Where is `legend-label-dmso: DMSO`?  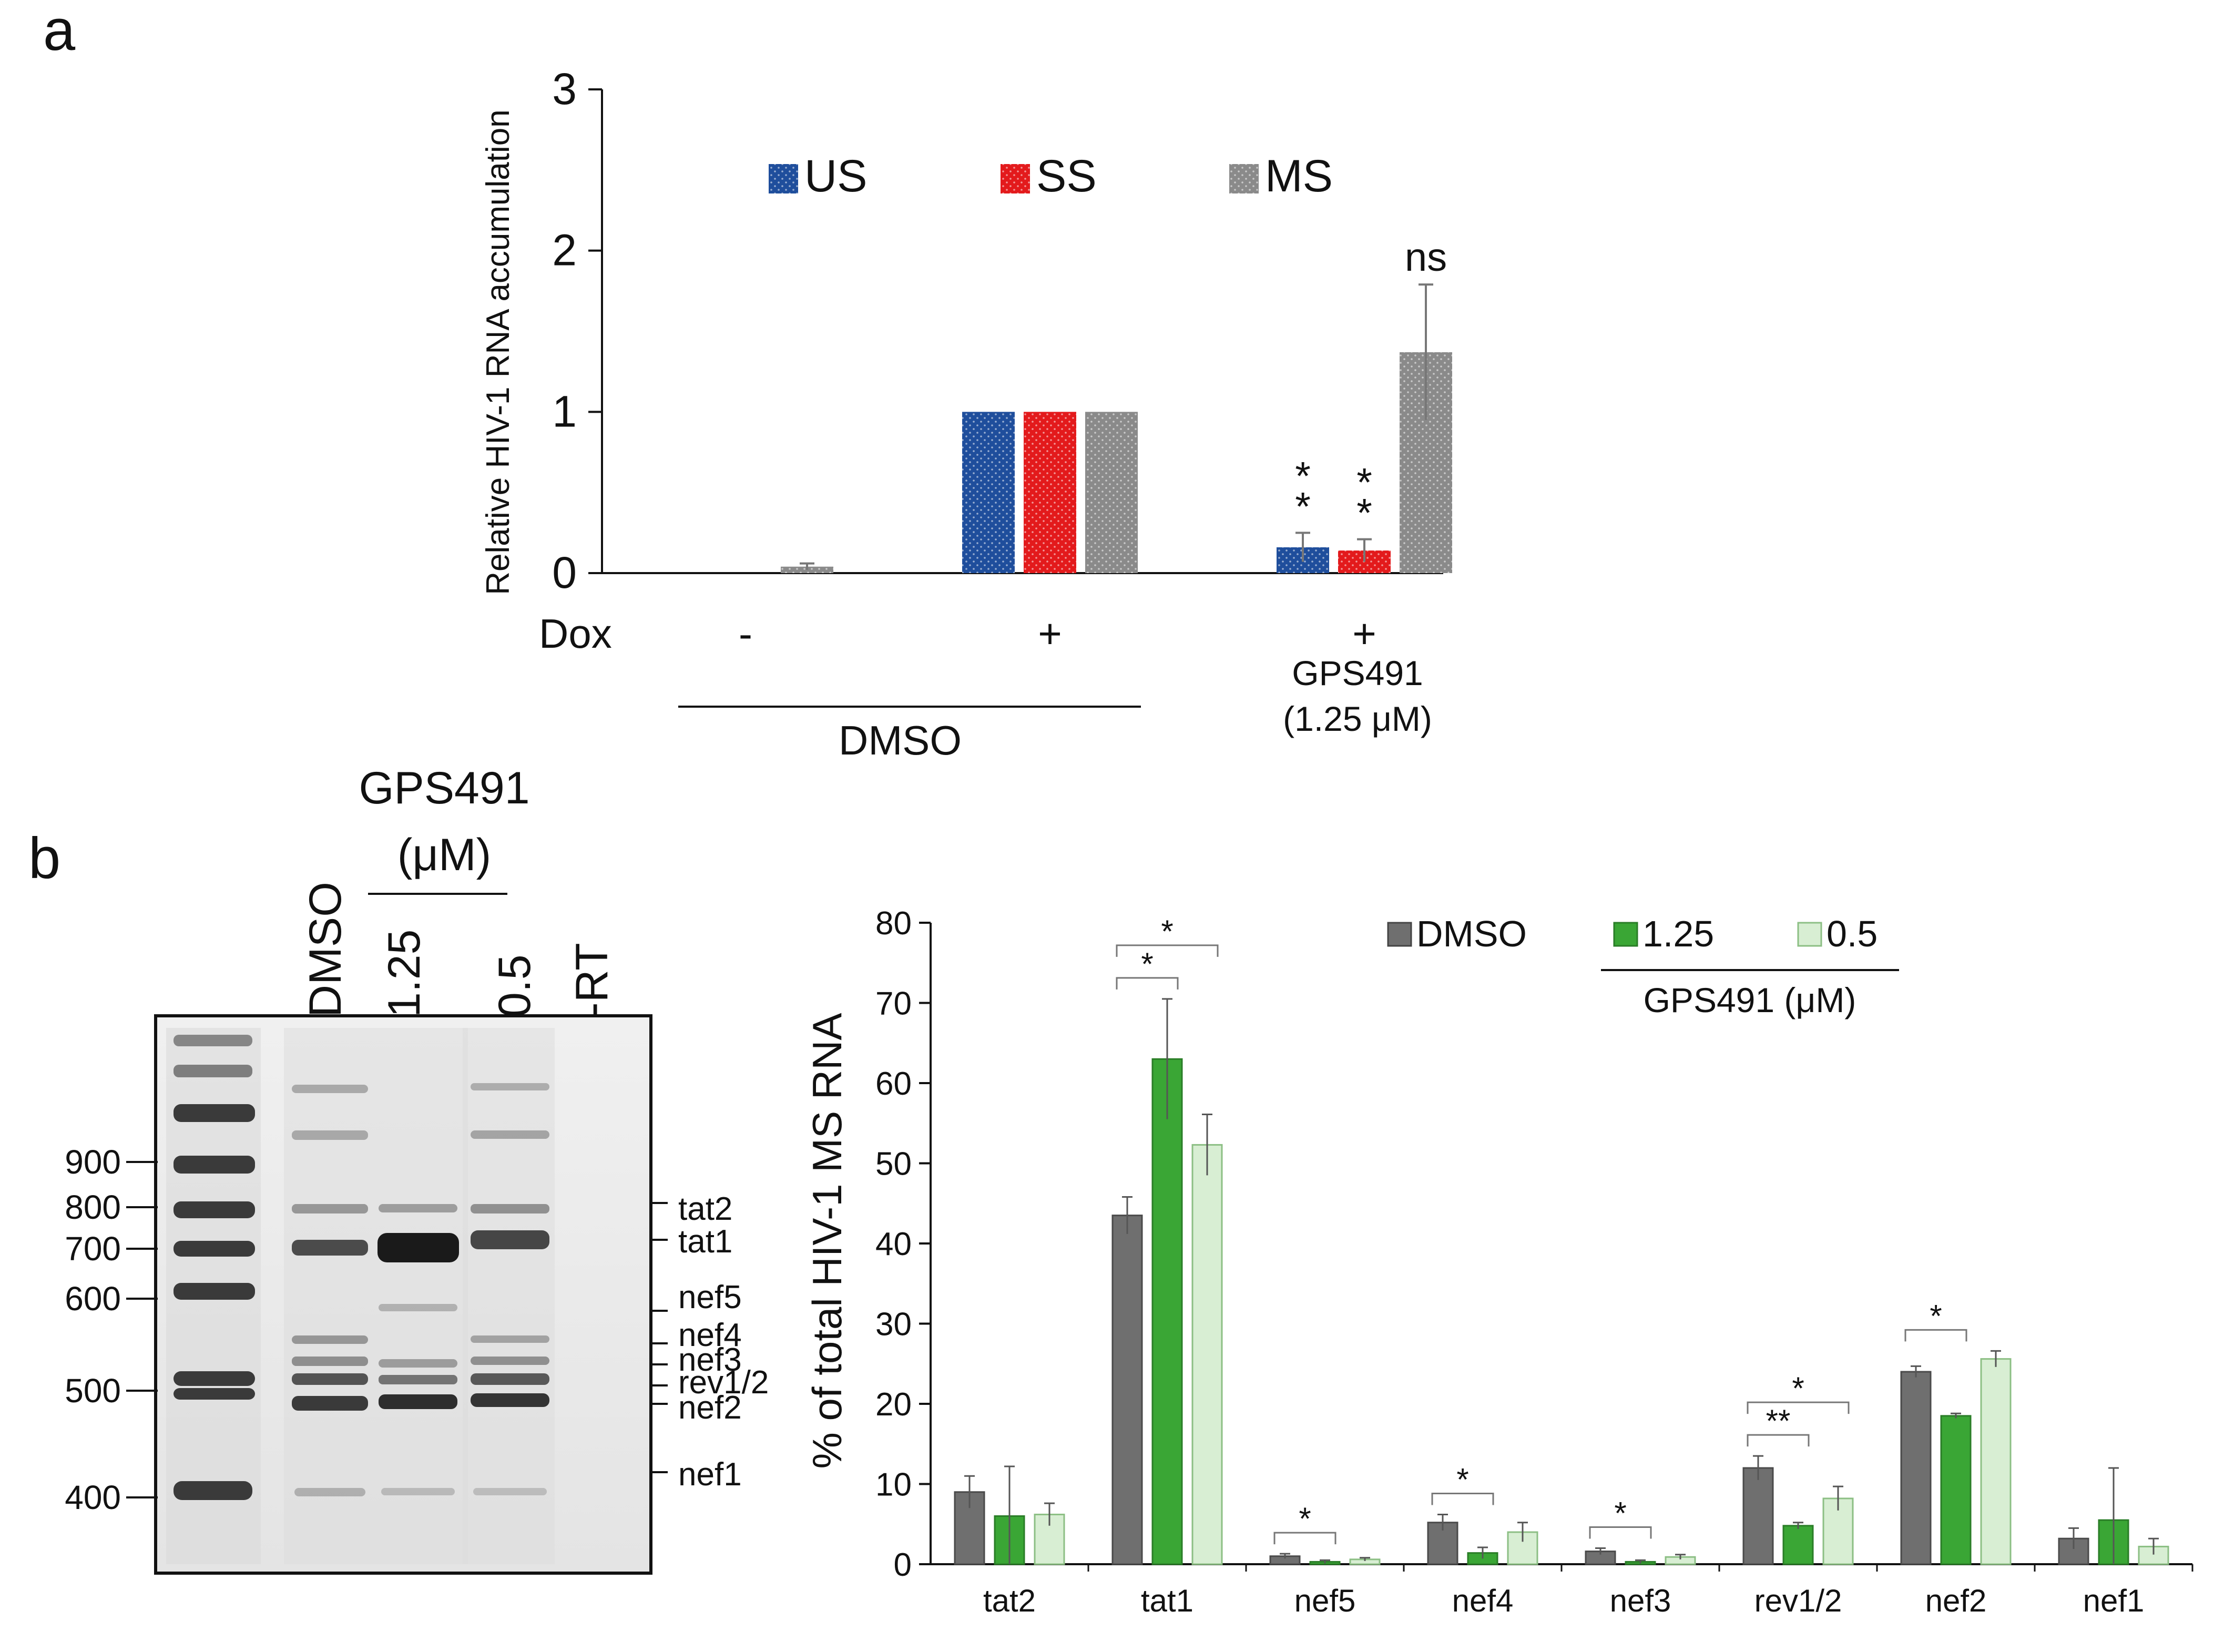 legend-label-dmso: DMSO is located at coordinates (1471, 933).